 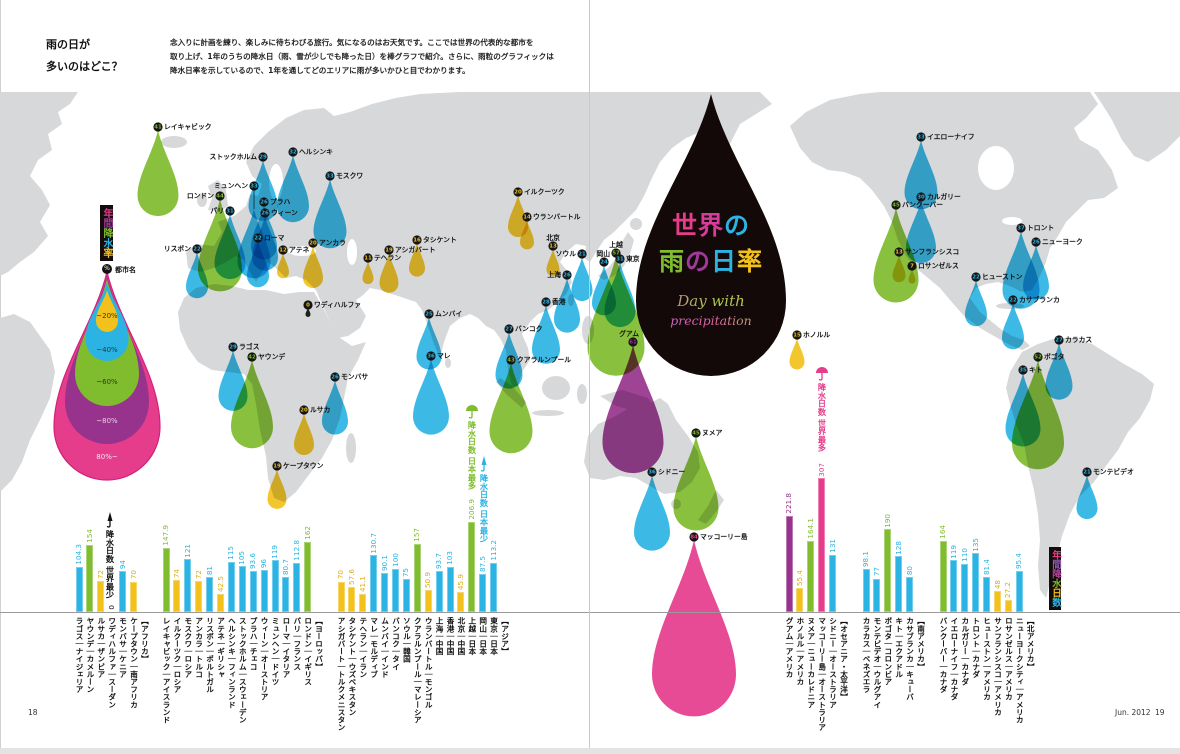 What do you see at coordinates (899, 647) in the screenshot?
I see `city-label: キト｜エクアドル` at bounding box center [899, 647].